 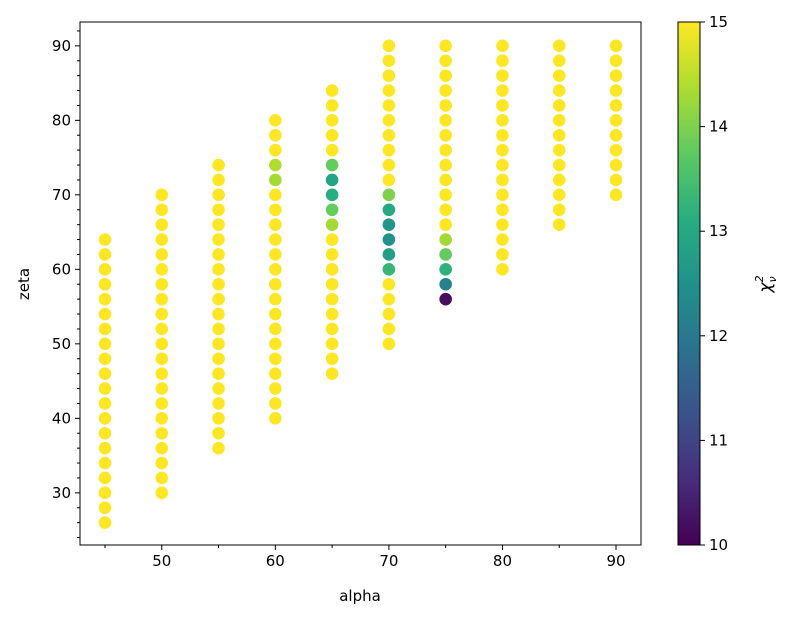 I want to click on y-tick-label: 30, so click(x=61, y=493).